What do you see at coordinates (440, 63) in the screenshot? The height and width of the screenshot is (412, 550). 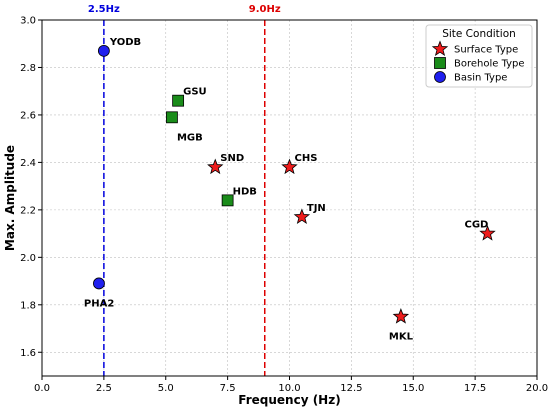 I see `legend-marker-square` at bounding box center [440, 63].